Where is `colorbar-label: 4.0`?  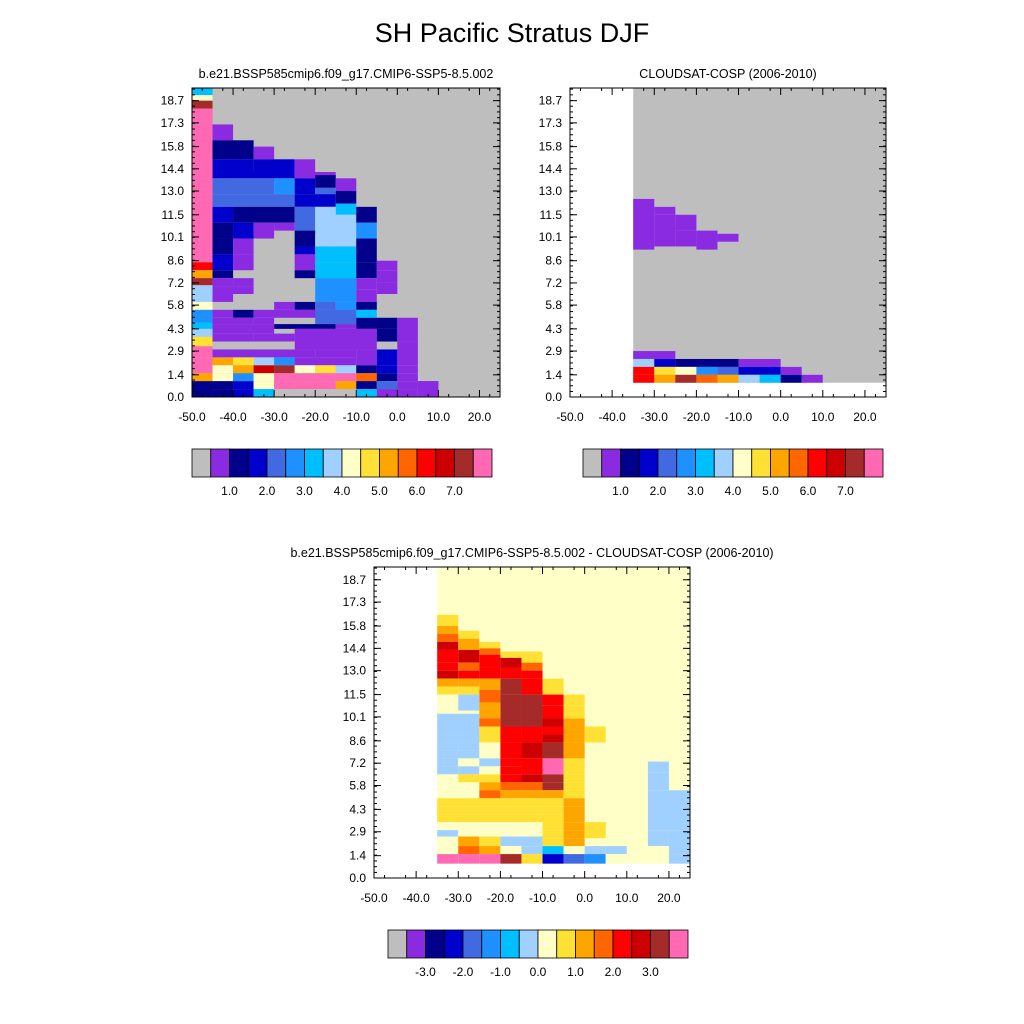 colorbar-label: 4.0 is located at coordinates (342, 491).